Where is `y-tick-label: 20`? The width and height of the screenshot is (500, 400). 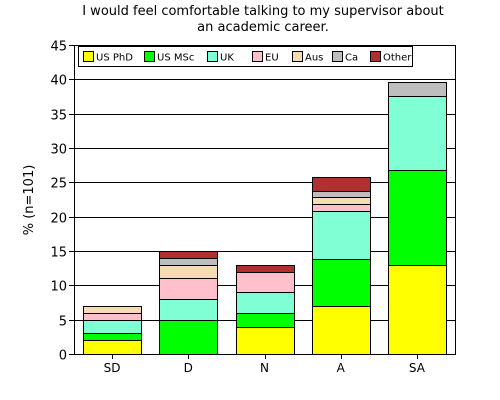 y-tick-label: 20 is located at coordinates (58, 219).